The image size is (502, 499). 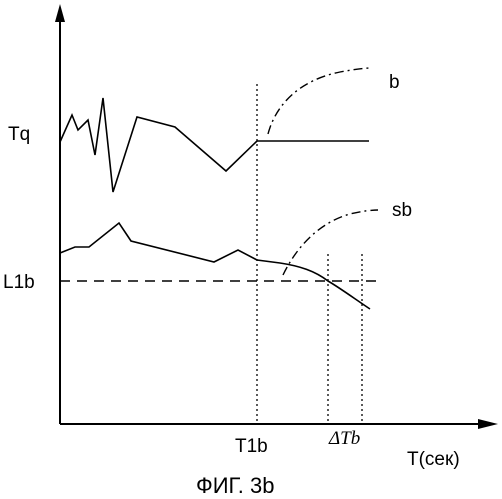 What do you see at coordinates (19, 134) in the screenshot?
I see `tq-label: Tq` at bounding box center [19, 134].